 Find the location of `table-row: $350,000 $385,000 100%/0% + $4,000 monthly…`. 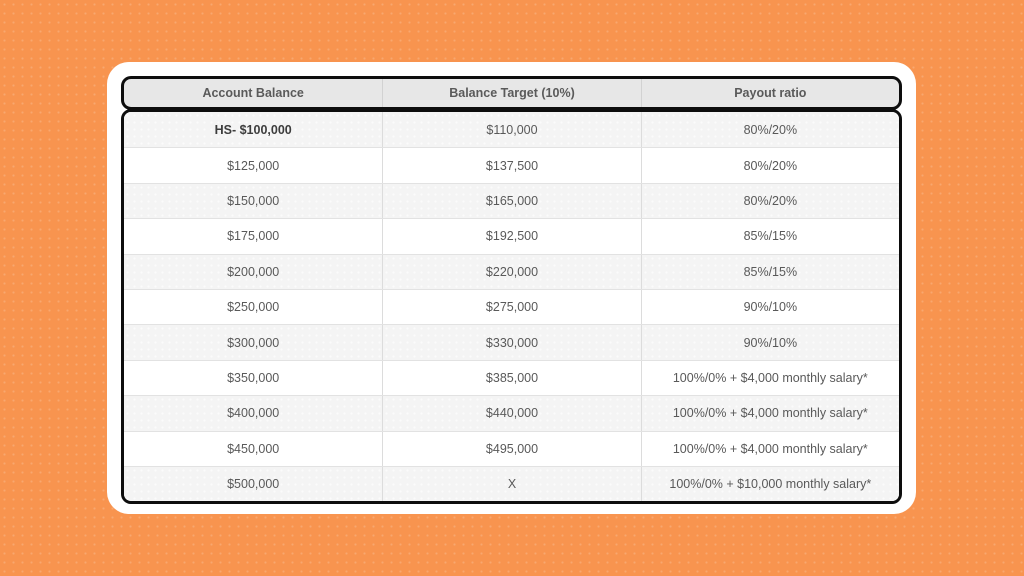

table-row: $350,000 $385,000 100%/0% + $4,000 monthly… is located at coordinates (511, 377).